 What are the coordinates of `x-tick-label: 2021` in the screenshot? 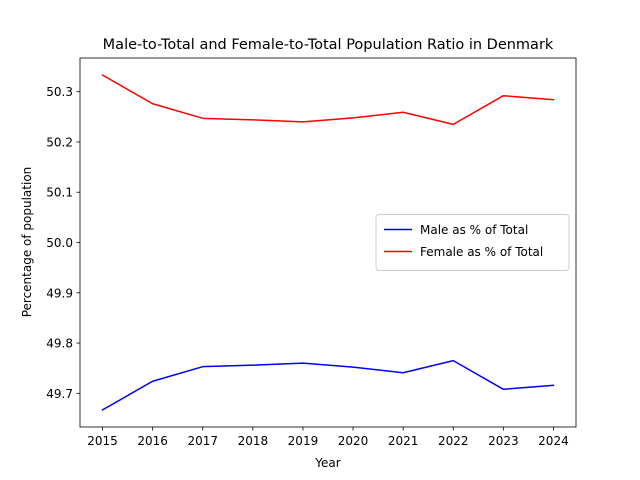 It's located at (403, 441).